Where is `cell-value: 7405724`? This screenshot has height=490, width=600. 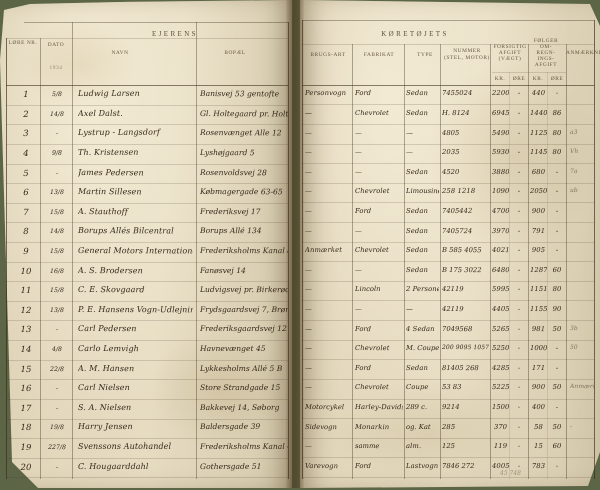
cell-value: 7405724 is located at coordinates (457, 230).